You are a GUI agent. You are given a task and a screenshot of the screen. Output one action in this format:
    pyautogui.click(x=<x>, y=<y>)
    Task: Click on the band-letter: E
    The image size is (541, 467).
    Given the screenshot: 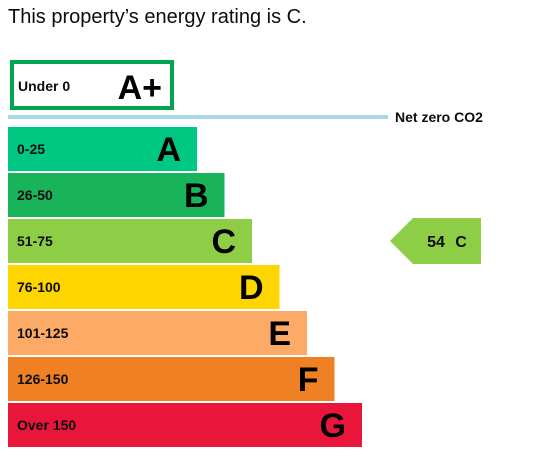 What is the action you would take?
    pyautogui.click(x=279, y=334)
    